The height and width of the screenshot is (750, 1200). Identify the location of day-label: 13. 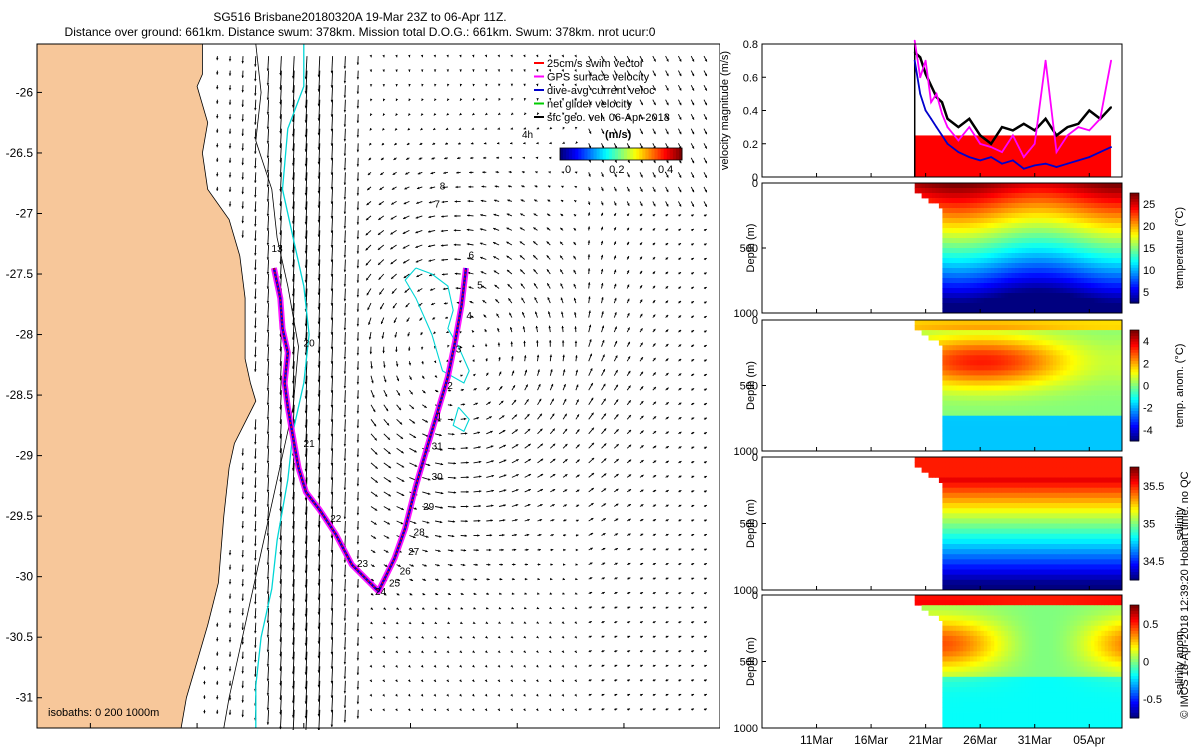
(278, 249).